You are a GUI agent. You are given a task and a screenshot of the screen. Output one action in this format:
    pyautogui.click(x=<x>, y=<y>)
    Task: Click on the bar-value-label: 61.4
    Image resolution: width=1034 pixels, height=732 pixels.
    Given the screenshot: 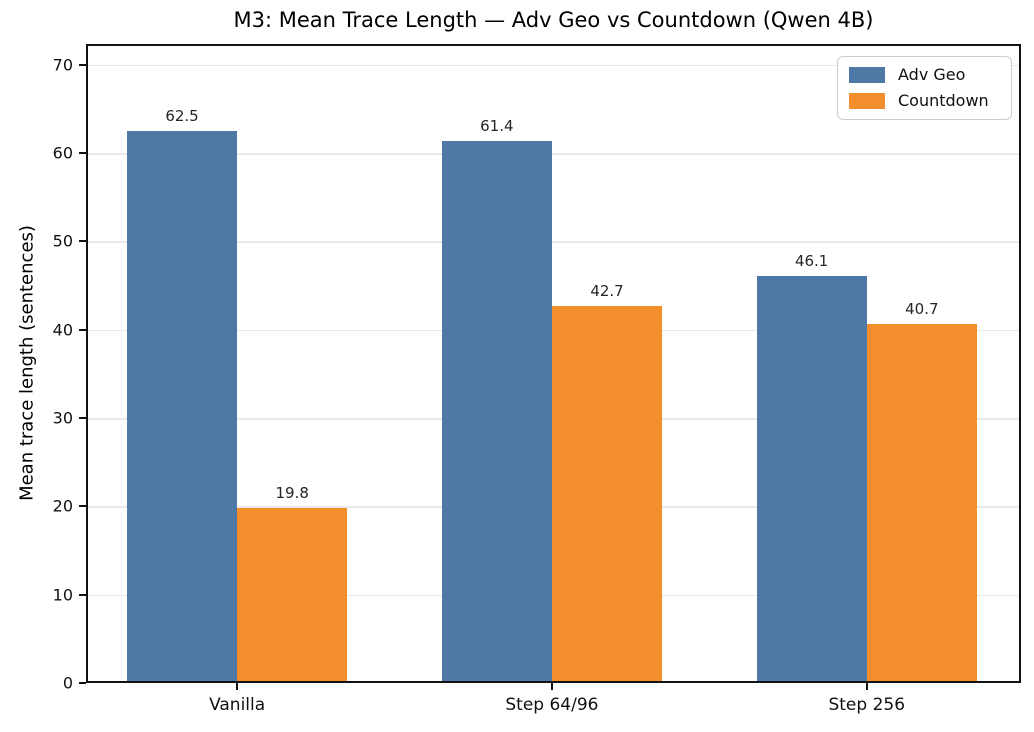 What is the action you would take?
    pyautogui.click(x=497, y=125)
    